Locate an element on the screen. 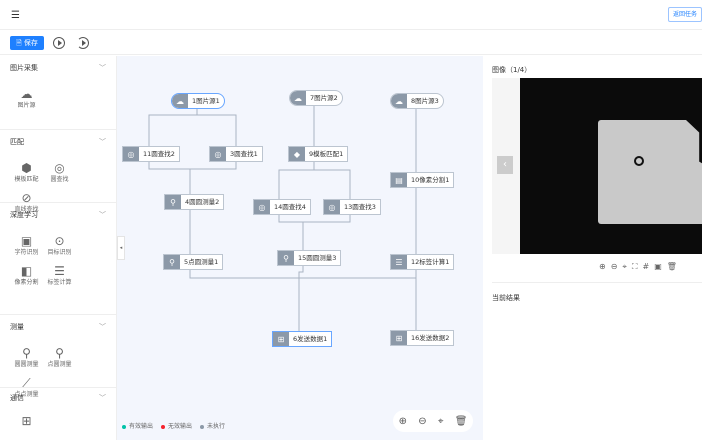 Image resolution: width=702 pixels, height=440 pixels. tool-item: ◎ 圆查找 is located at coordinates (59, 172).